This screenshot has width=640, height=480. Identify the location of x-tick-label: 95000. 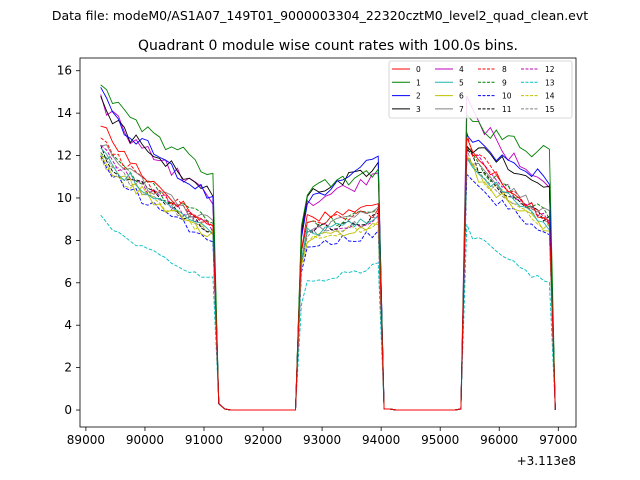
(440, 440).